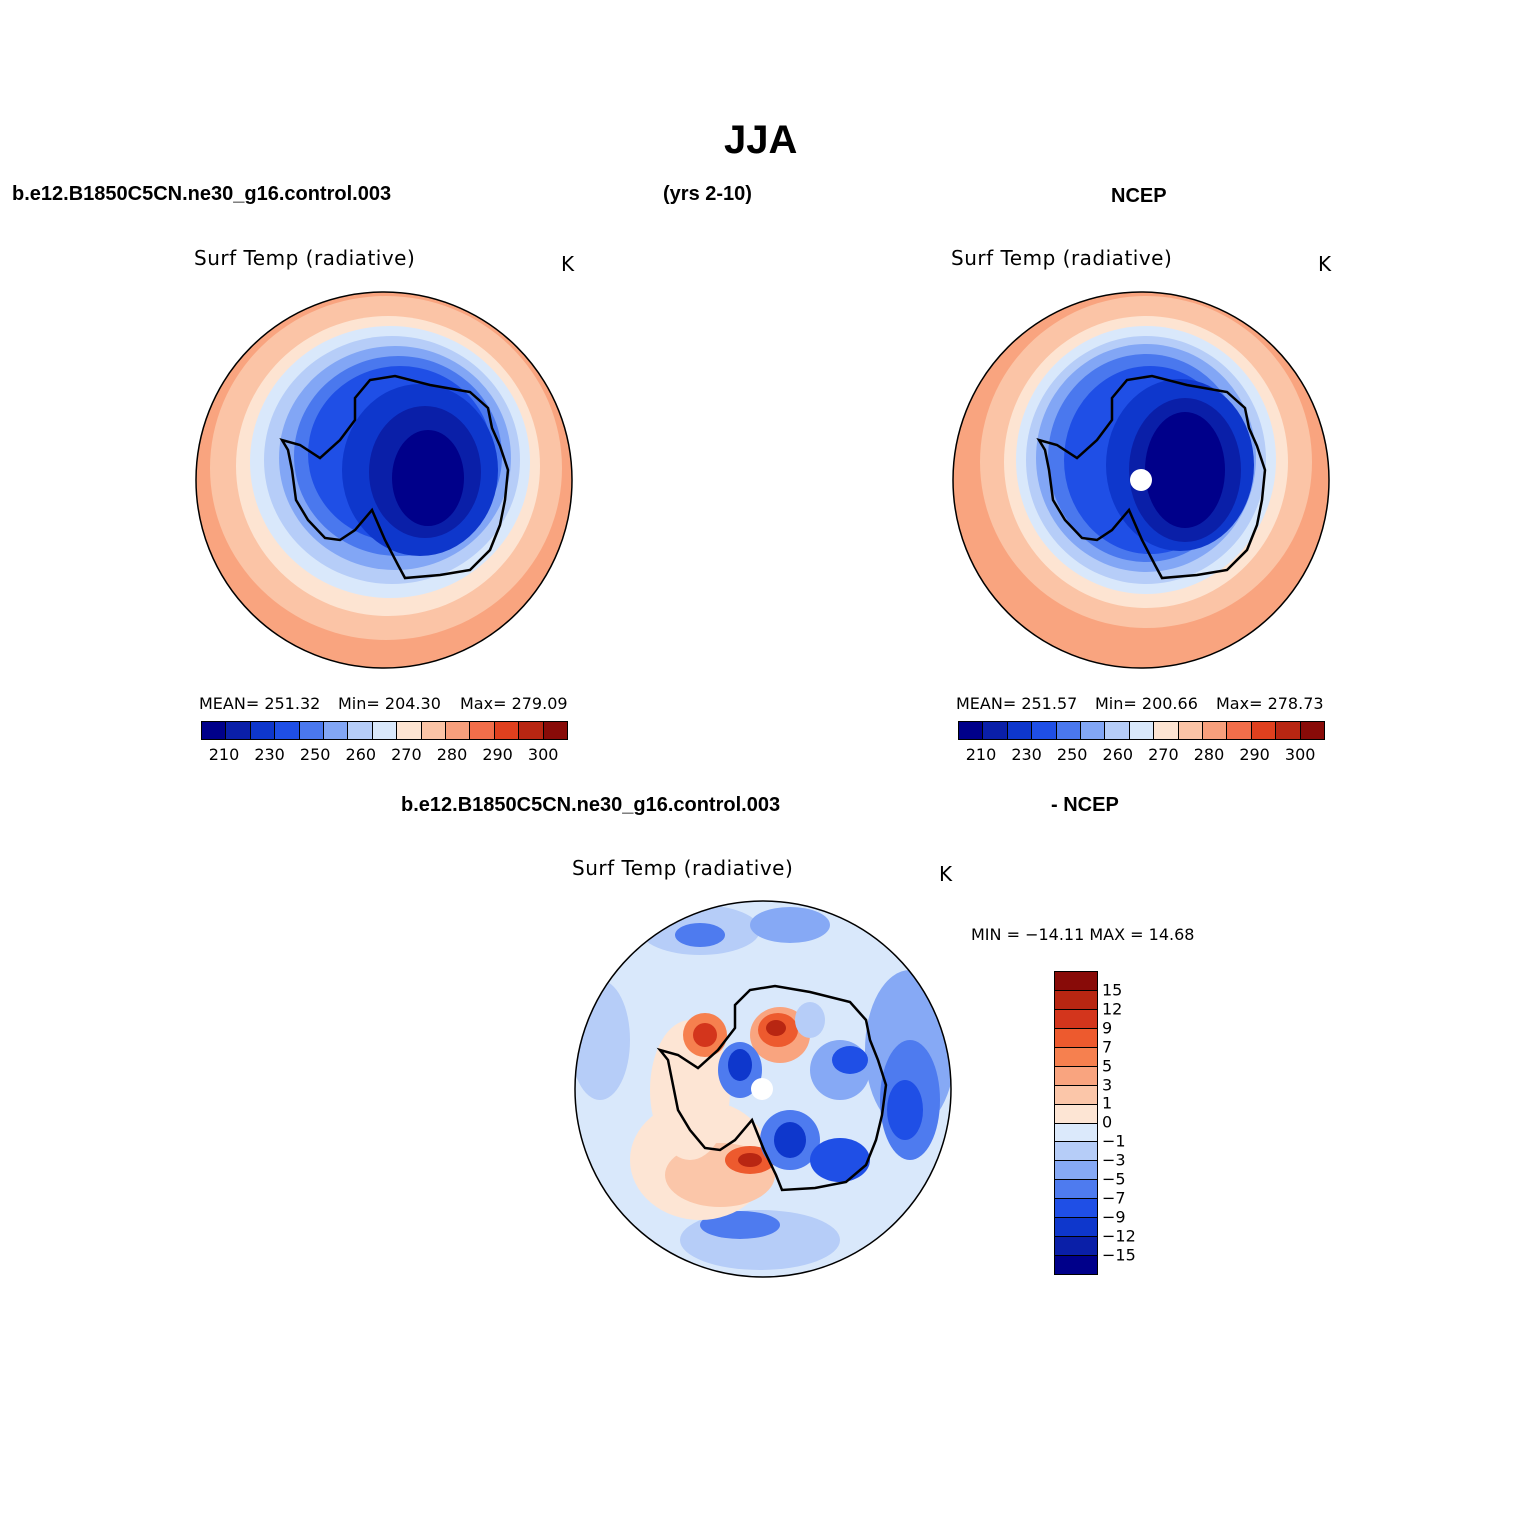 This screenshot has width=1525, height=1525. What do you see at coordinates (1114, 1198) in the screenshot?
I see `colorbar-tick-label: −7` at bounding box center [1114, 1198].